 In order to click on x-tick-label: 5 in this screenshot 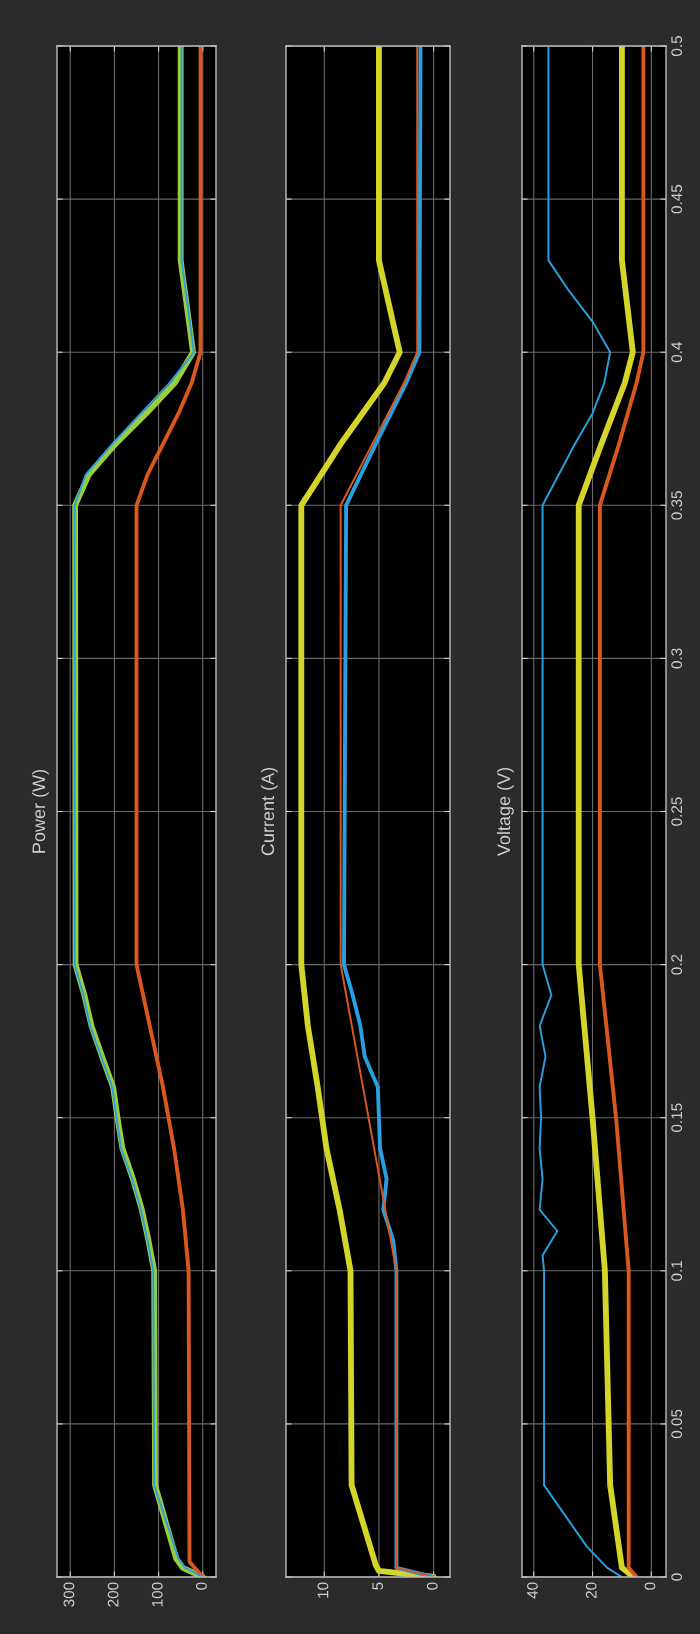, I will do `click(378, 1586)`.